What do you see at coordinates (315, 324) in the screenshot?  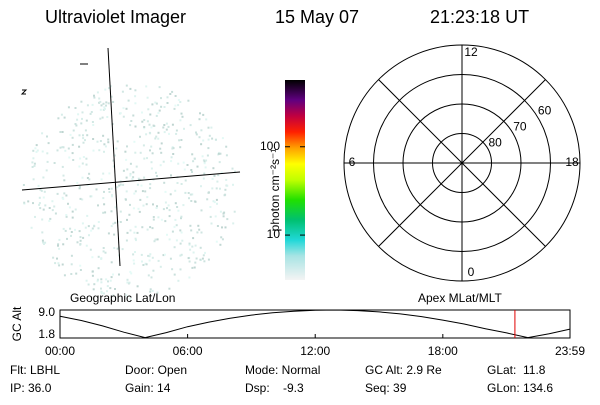 I see `orbit-box` at bounding box center [315, 324].